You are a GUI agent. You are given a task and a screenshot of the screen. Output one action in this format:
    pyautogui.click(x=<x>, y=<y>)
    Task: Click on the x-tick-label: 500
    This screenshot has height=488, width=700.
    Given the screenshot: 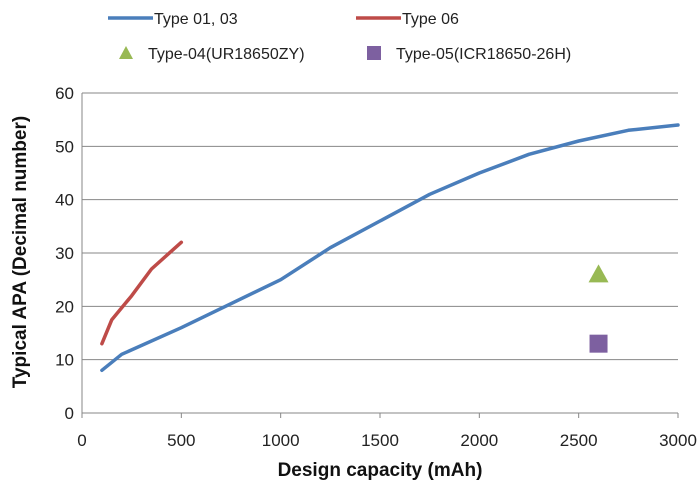 What is the action you would take?
    pyautogui.click(x=181, y=440)
    